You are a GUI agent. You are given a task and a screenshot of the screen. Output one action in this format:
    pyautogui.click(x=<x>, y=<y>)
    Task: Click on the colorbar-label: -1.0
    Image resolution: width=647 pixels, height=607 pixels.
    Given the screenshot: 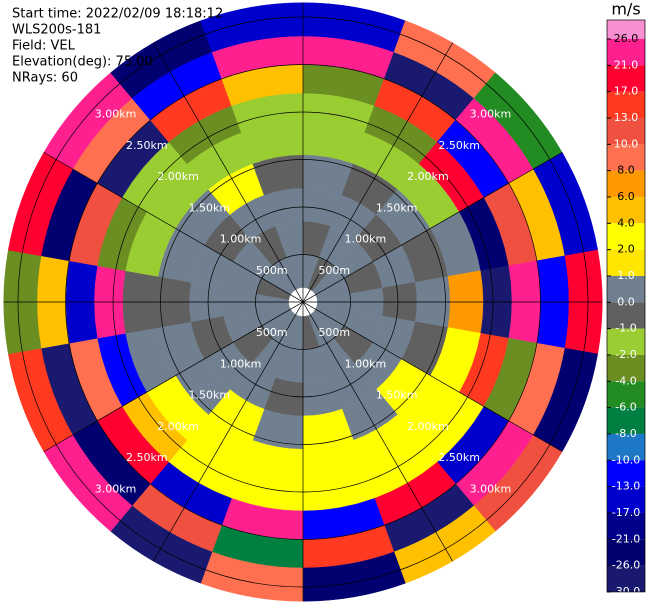 What is the action you would take?
    pyautogui.click(x=625, y=328)
    